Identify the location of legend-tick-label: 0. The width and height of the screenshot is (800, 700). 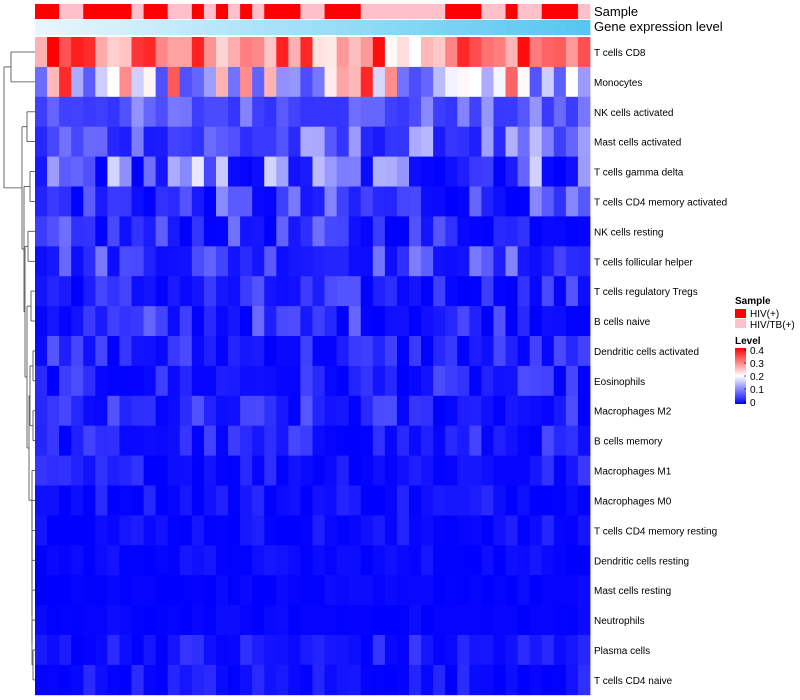
(753, 403).